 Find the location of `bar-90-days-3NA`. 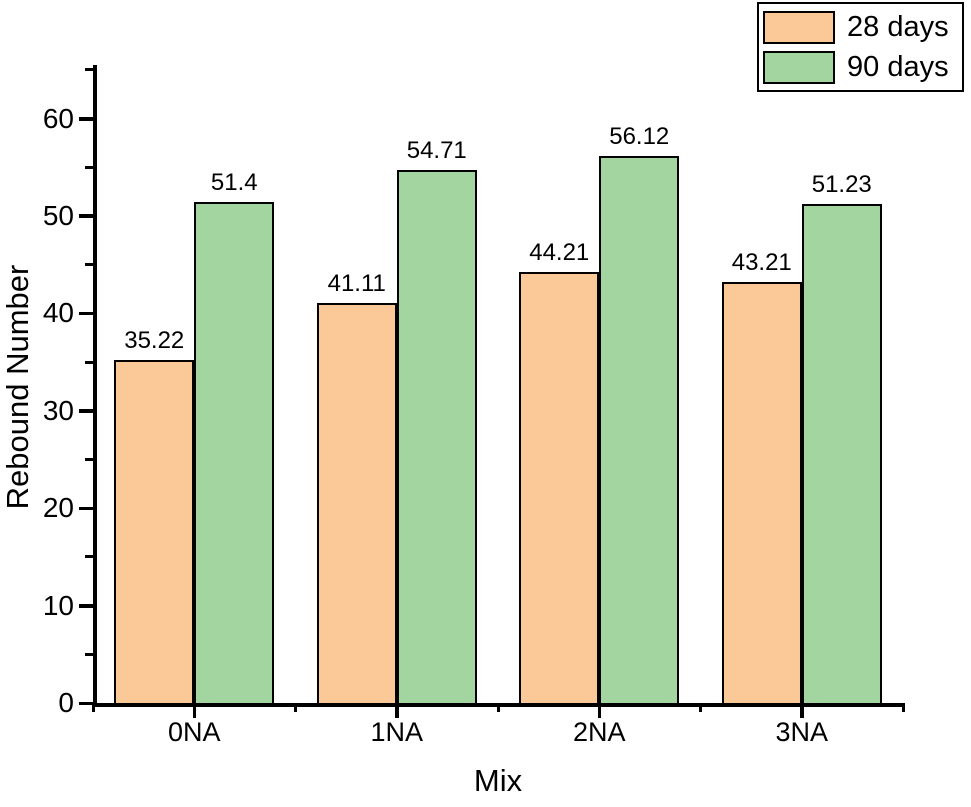

bar-90-days-3NA is located at coordinates (841, 454).